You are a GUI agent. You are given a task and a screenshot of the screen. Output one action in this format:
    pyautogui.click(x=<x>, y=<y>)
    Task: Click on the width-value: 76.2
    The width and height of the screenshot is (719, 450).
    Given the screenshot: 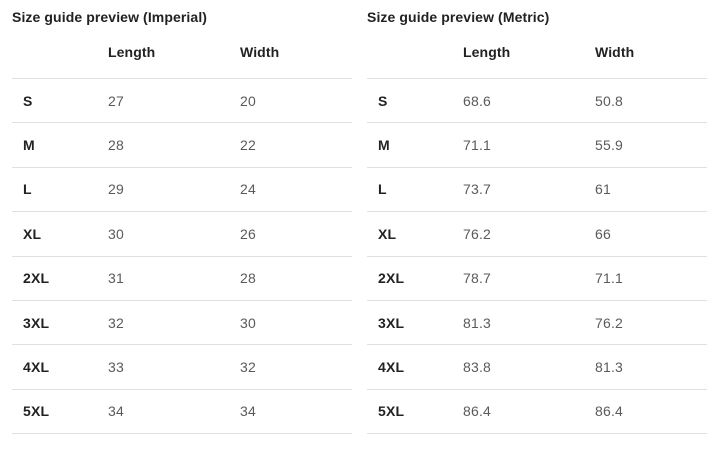 What is the action you would take?
    pyautogui.click(x=609, y=322)
    